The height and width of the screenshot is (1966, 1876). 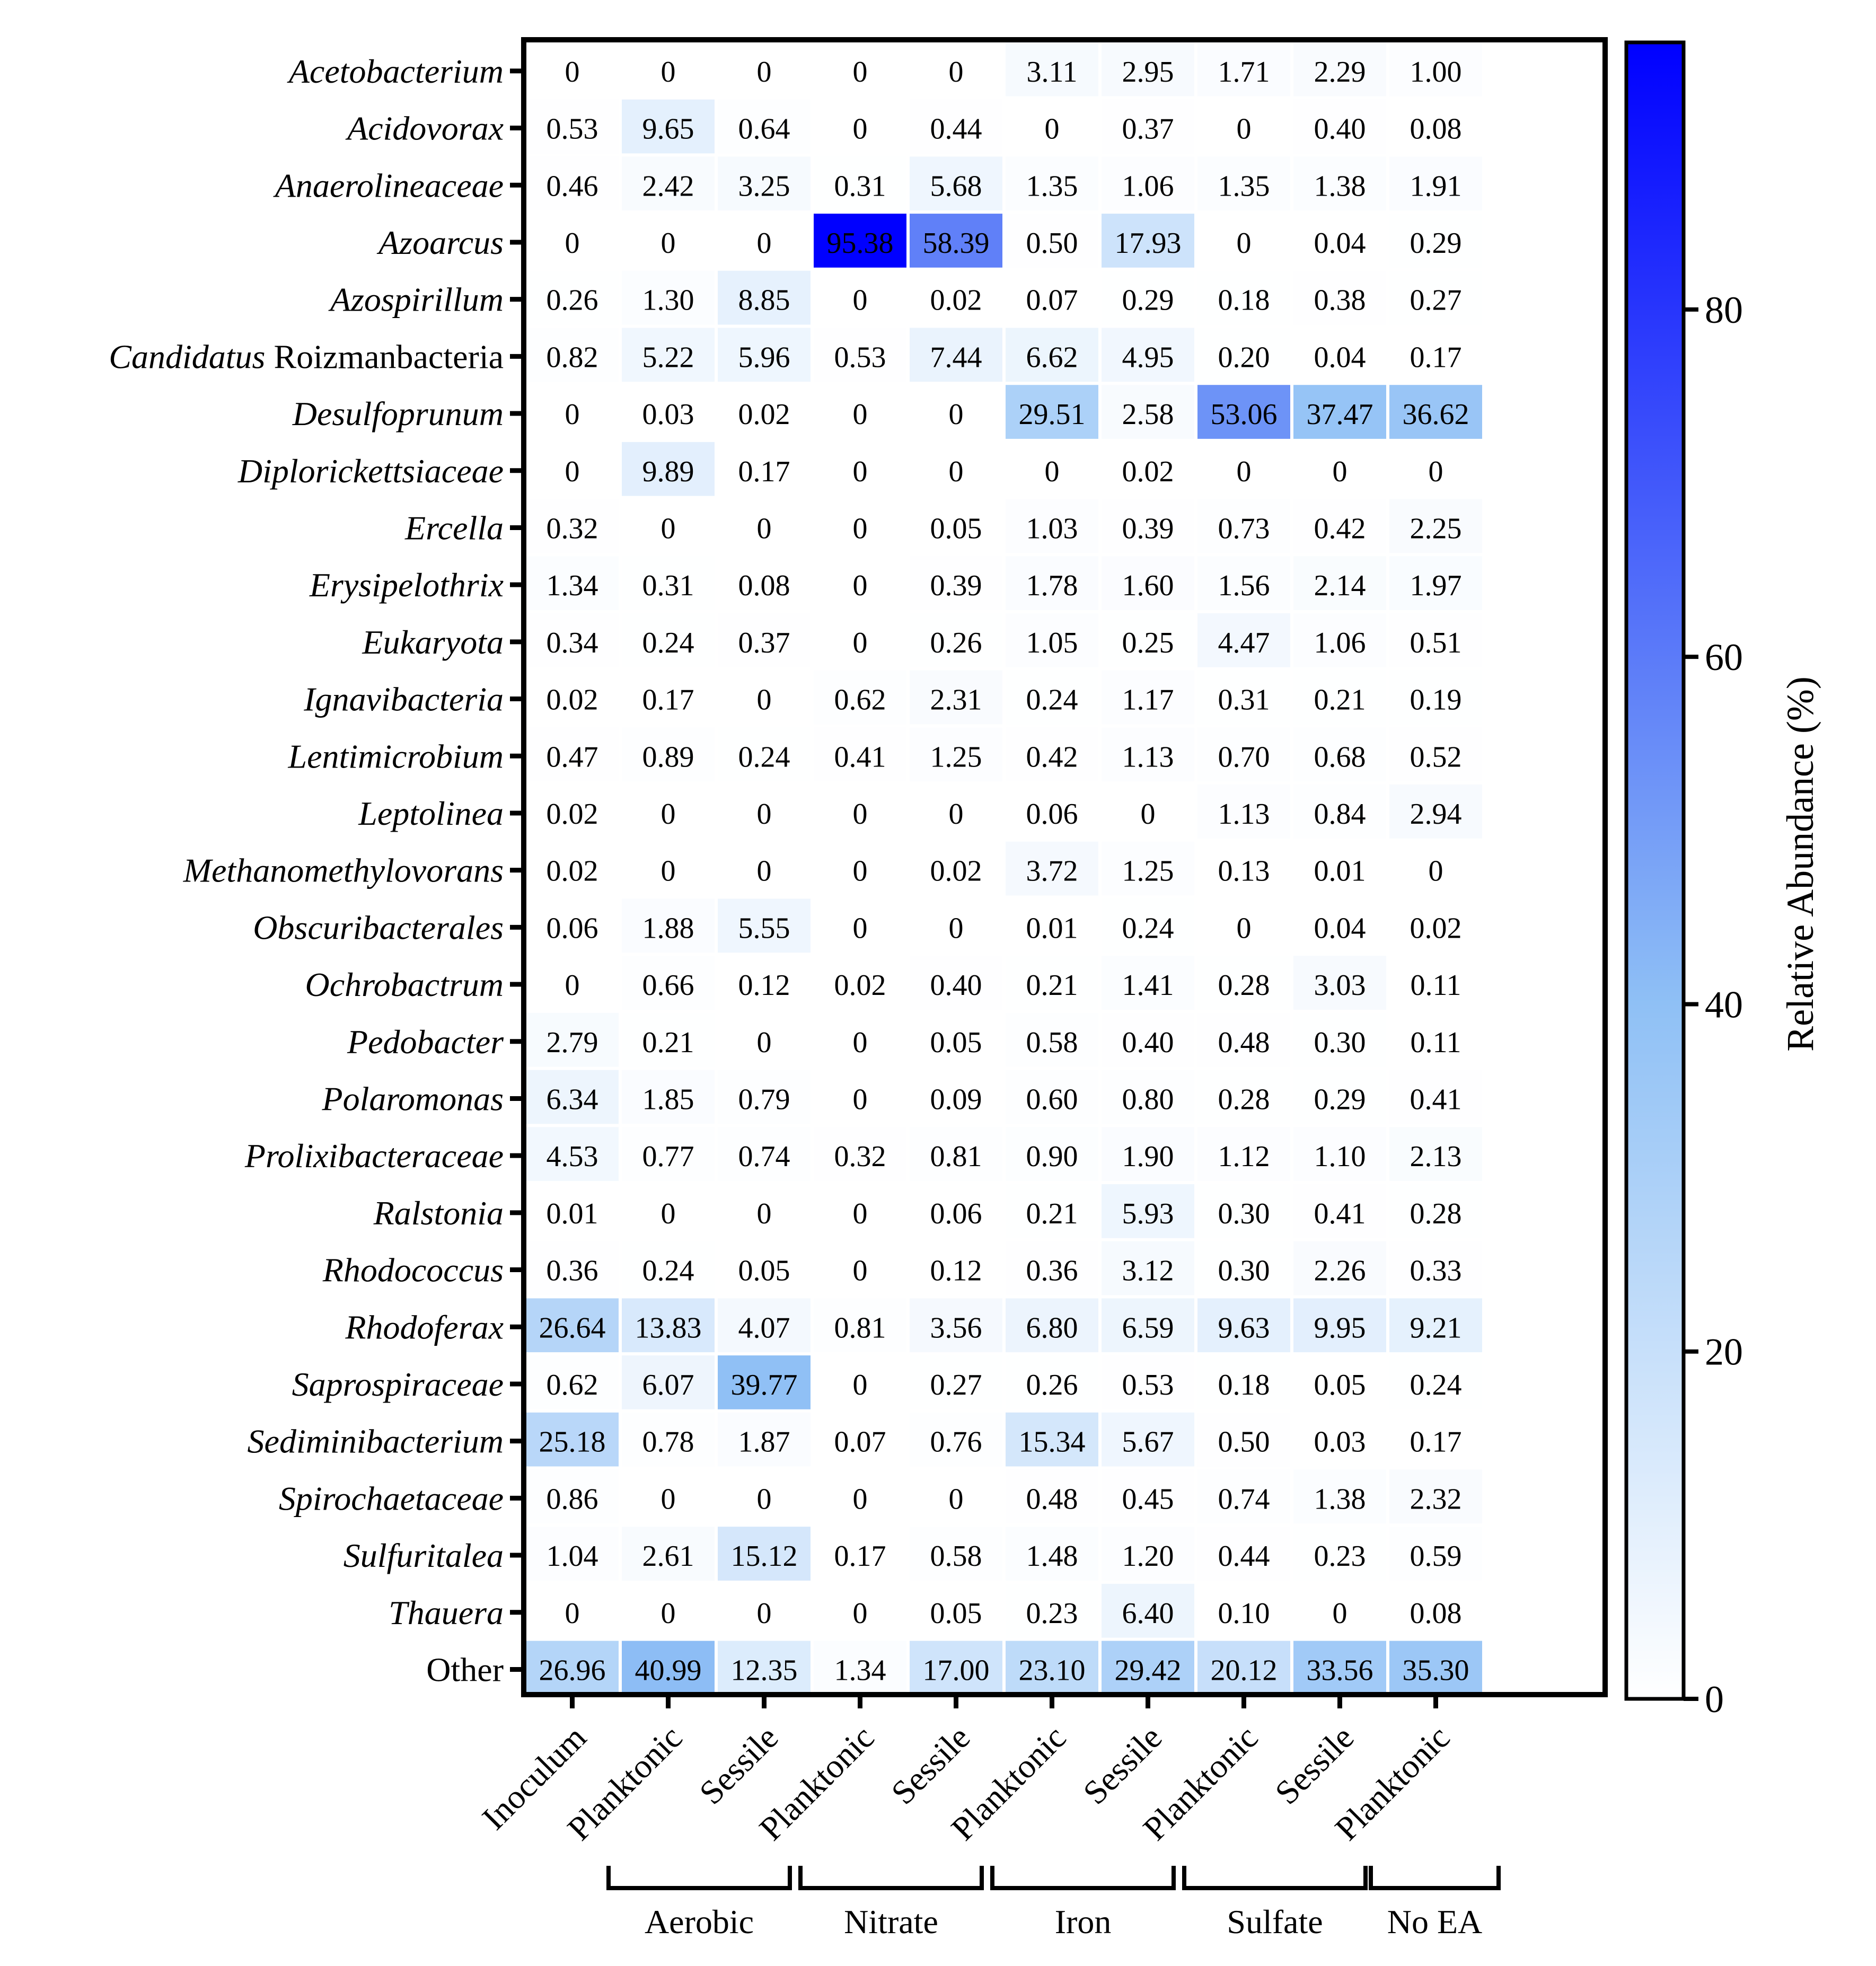 I want to click on group-brackets: Aerobic Nitrate Iron Sulfate No EA, so click(x=1053, y=1903).